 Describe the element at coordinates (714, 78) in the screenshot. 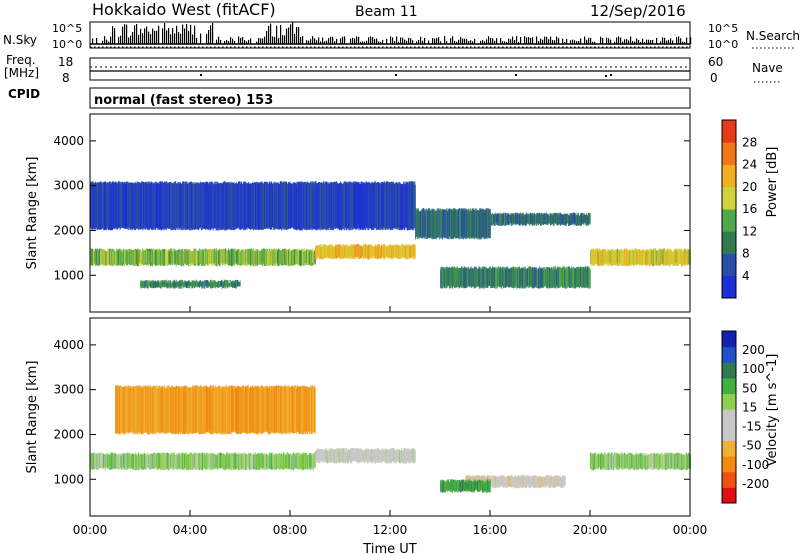

I see `nave-tick-bottom: 0` at that location.